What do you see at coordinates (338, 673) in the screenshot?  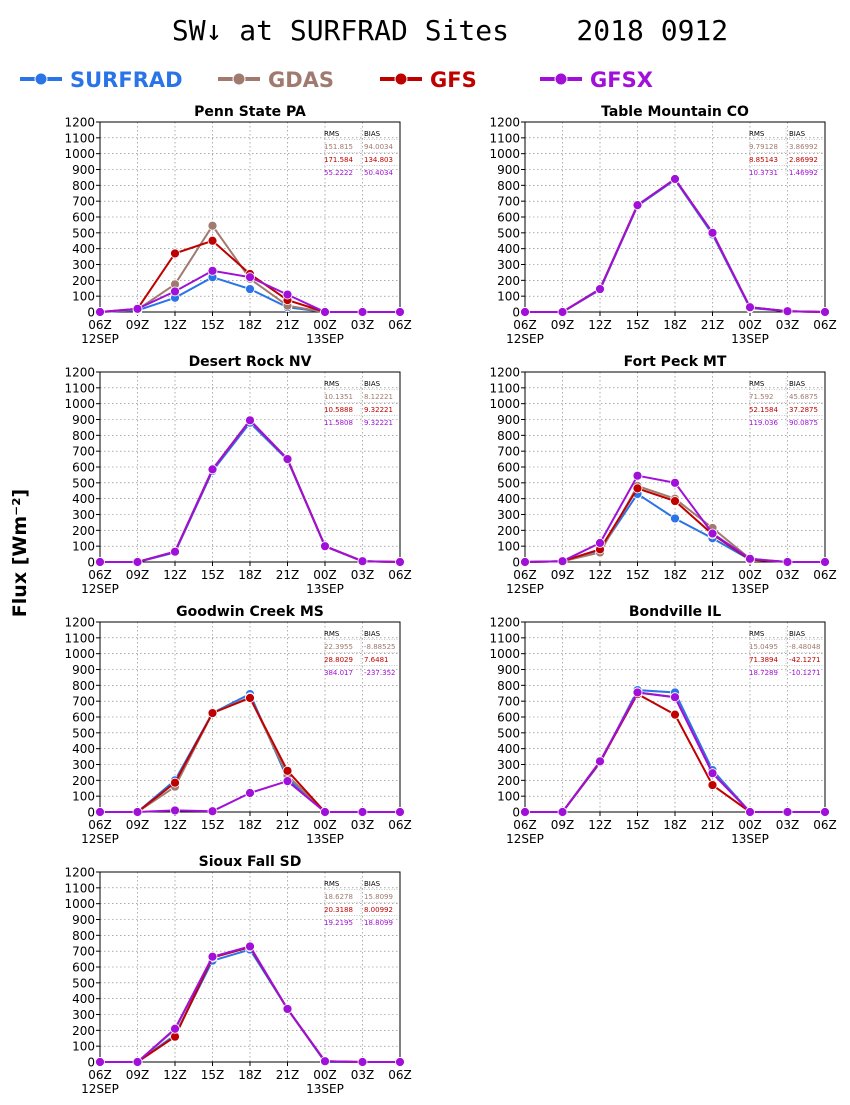 I see `stat-rms: 384.017` at bounding box center [338, 673].